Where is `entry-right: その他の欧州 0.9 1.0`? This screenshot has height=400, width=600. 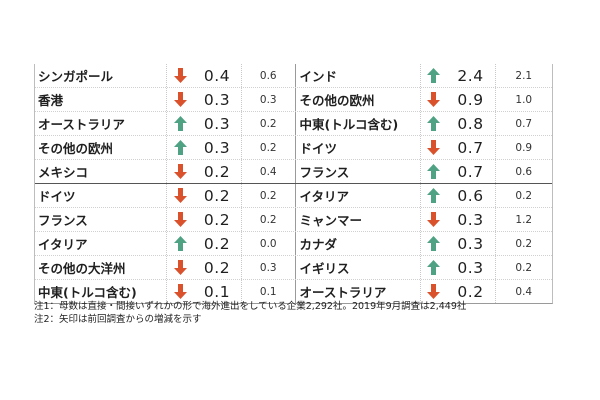 entry-right: その他の欧州 0.9 1.0 is located at coordinates (424, 99).